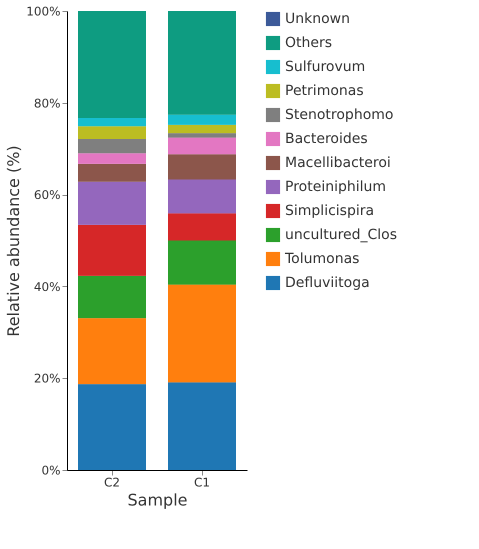 The image size is (479, 549). Describe the element at coordinates (327, 283) in the screenshot. I see `legend-label: Defluviitoga` at that location.